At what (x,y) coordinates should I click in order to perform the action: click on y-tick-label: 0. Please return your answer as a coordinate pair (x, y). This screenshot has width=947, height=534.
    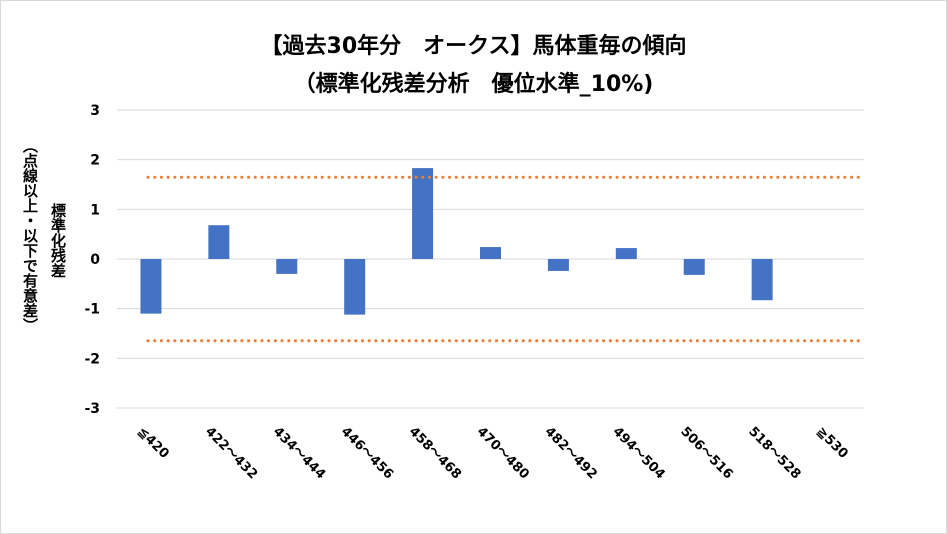
    Looking at the image, I should click on (95, 260).